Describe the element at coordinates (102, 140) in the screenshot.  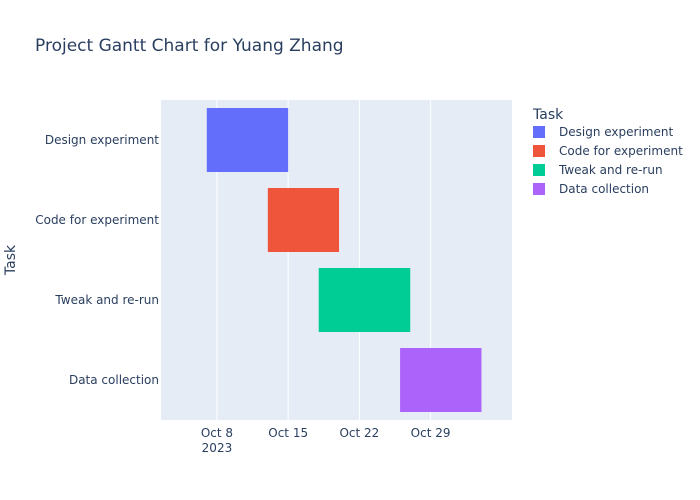
I see `y-tick-label: Design experiment` at that location.